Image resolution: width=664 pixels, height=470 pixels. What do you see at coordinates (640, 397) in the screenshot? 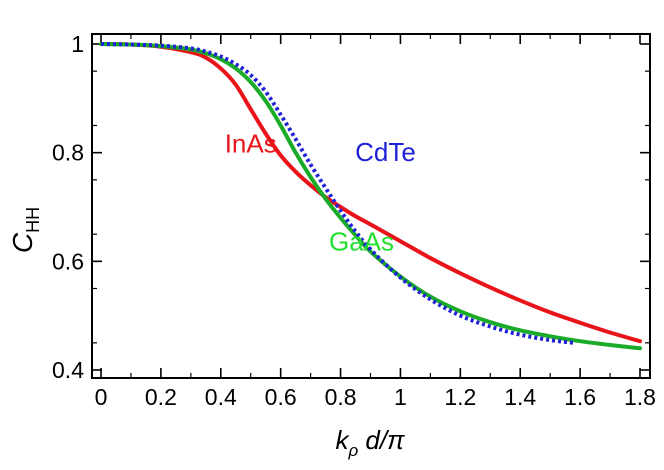
I see `x-tick-label: 1.8` at bounding box center [640, 397].